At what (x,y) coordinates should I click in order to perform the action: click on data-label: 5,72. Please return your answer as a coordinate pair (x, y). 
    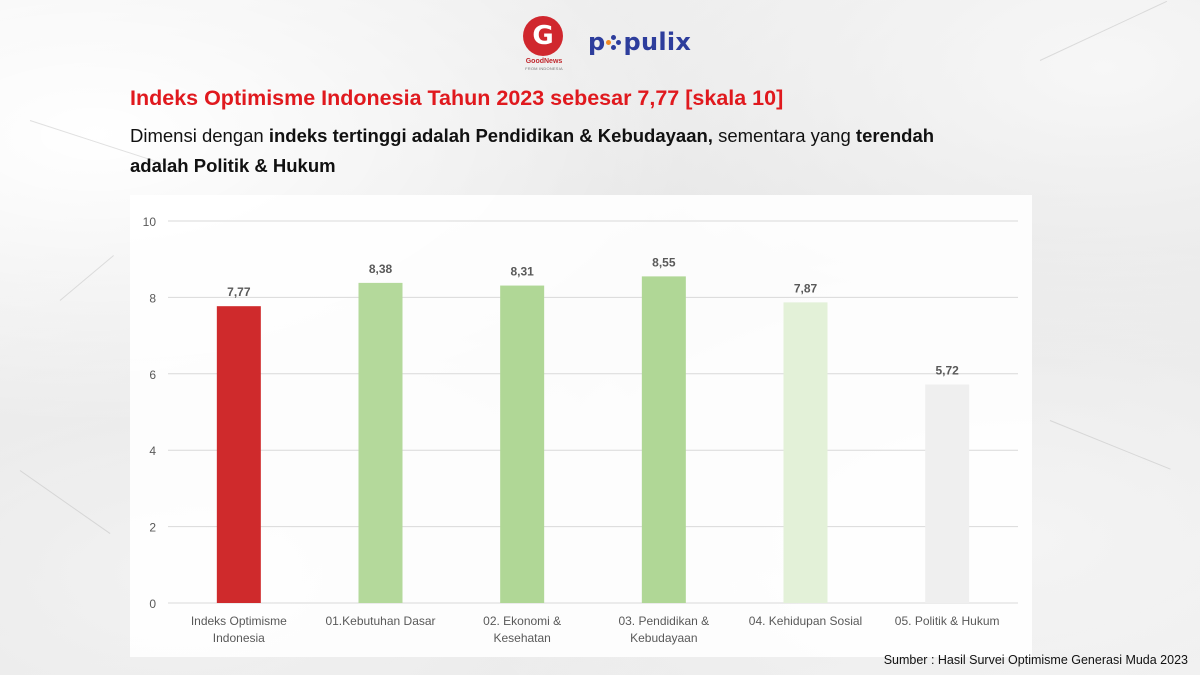
    Looking at the image, I should click on (947, 370).